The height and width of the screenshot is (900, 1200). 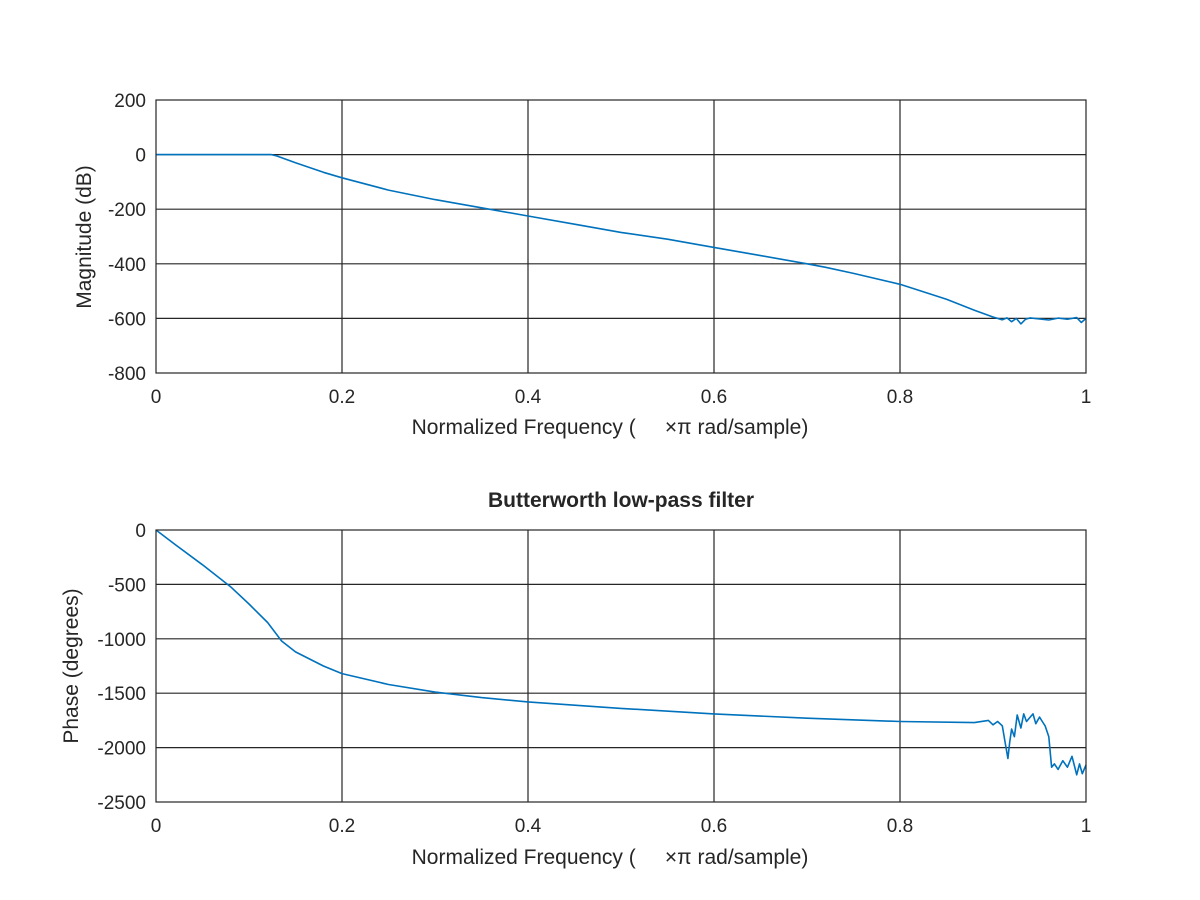 I want to click on magnitude-y-tick-label: 0, so click(x=140, y=156).